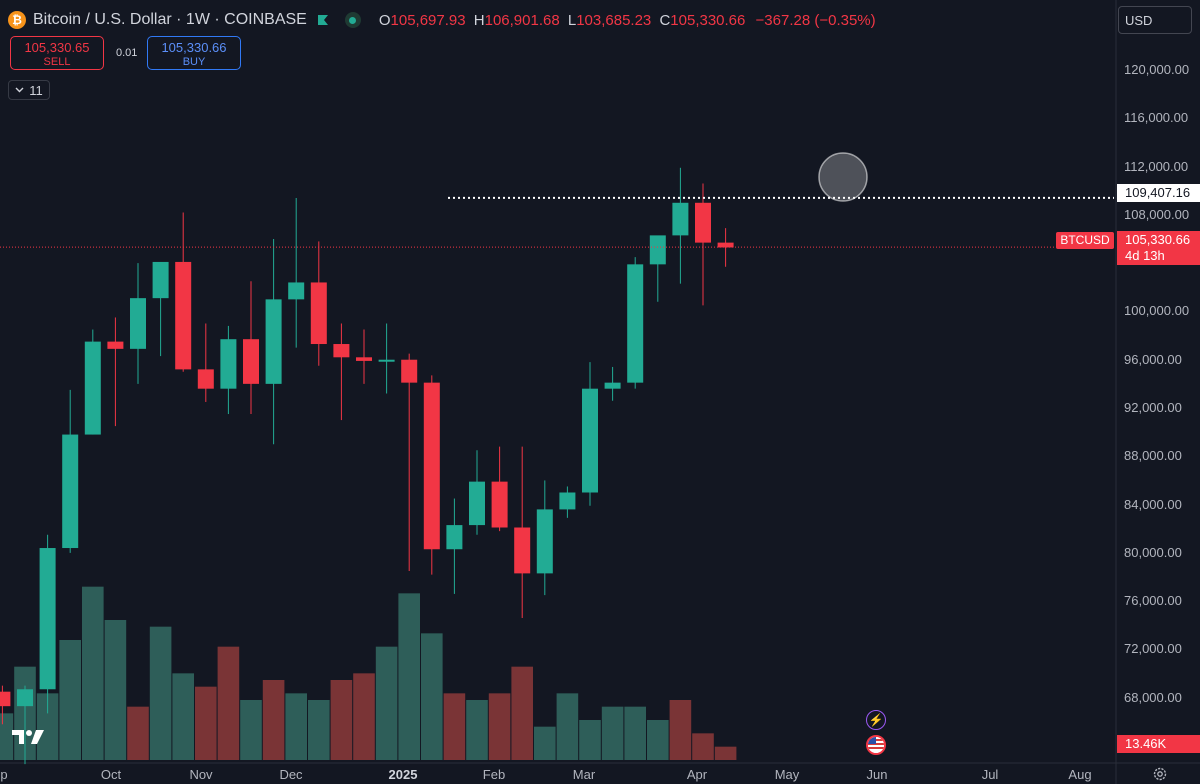 This screenshot has width=1200, height=784. Describe the element at coordinates (843, 177) in the screenshot. I see `highlight-circle` at that location.